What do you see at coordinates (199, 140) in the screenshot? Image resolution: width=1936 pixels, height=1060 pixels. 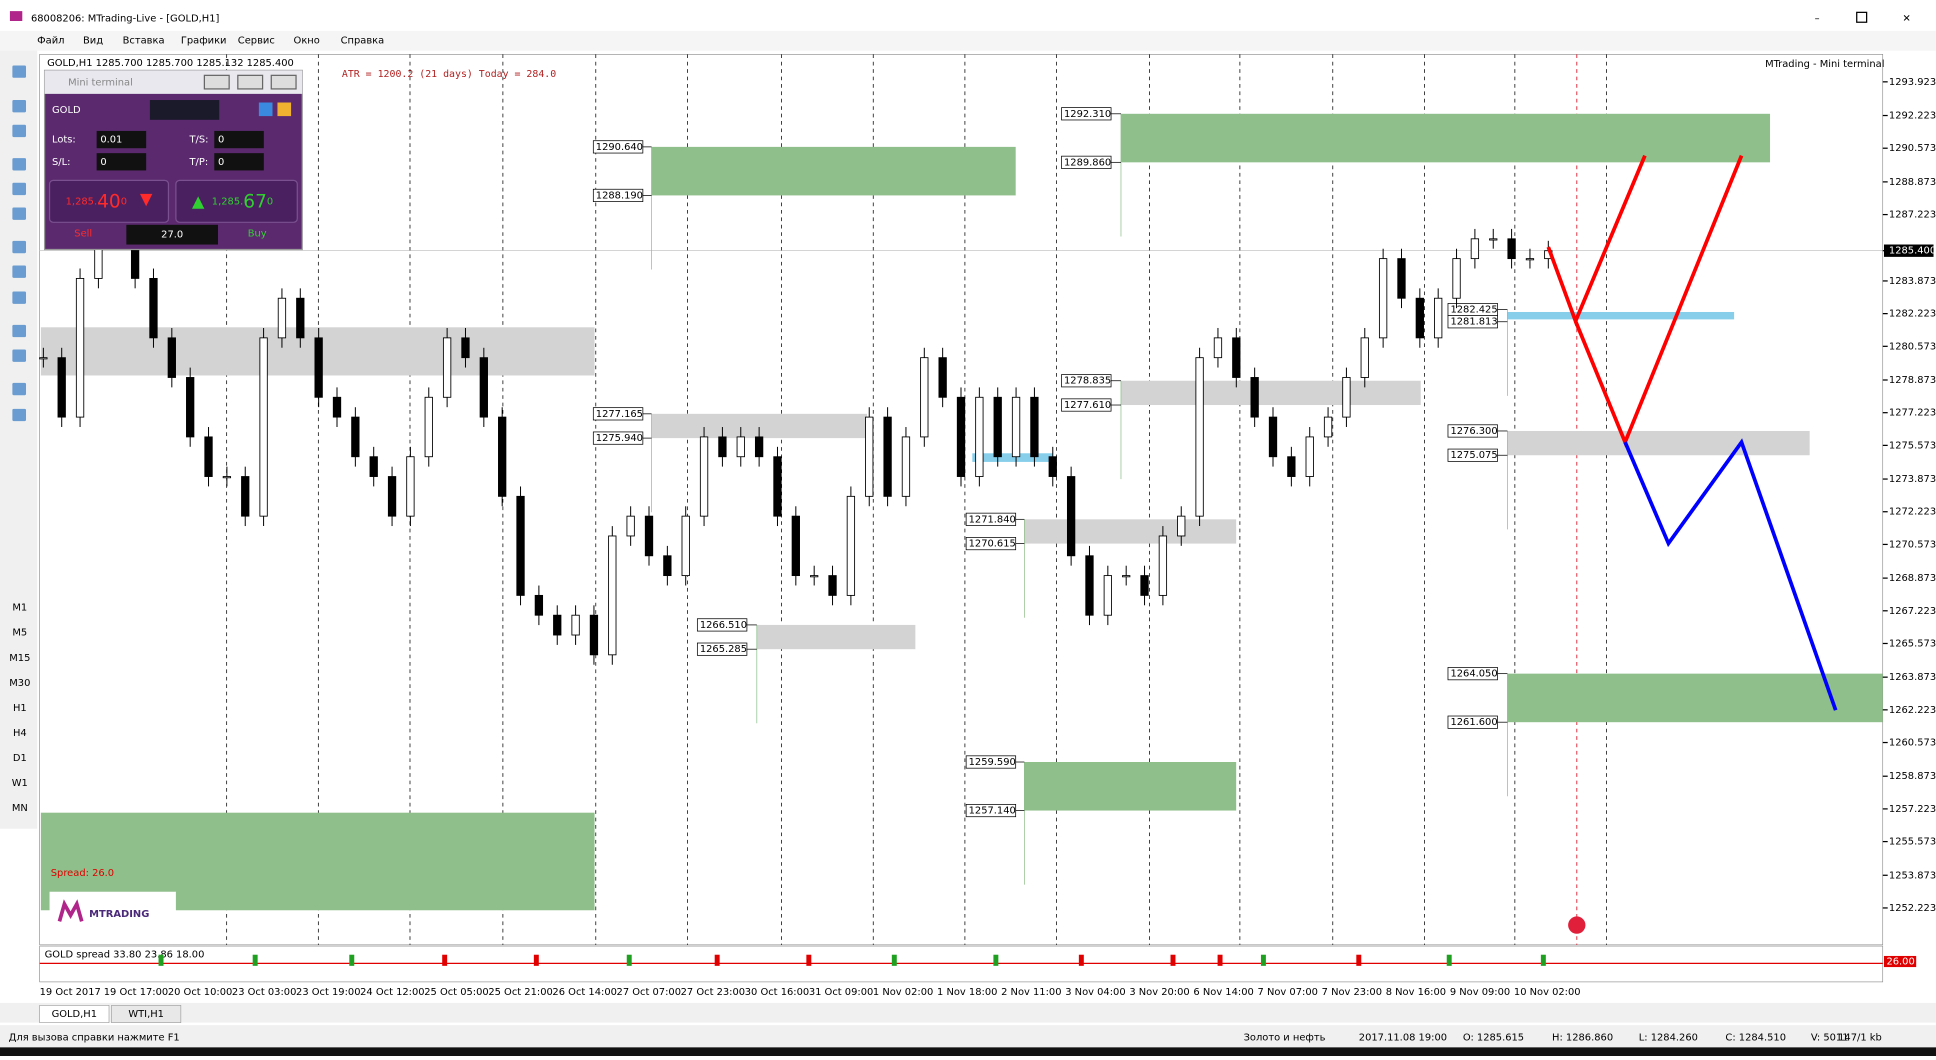 I see `field-label: T/S:` at bounding box center [199, 140].